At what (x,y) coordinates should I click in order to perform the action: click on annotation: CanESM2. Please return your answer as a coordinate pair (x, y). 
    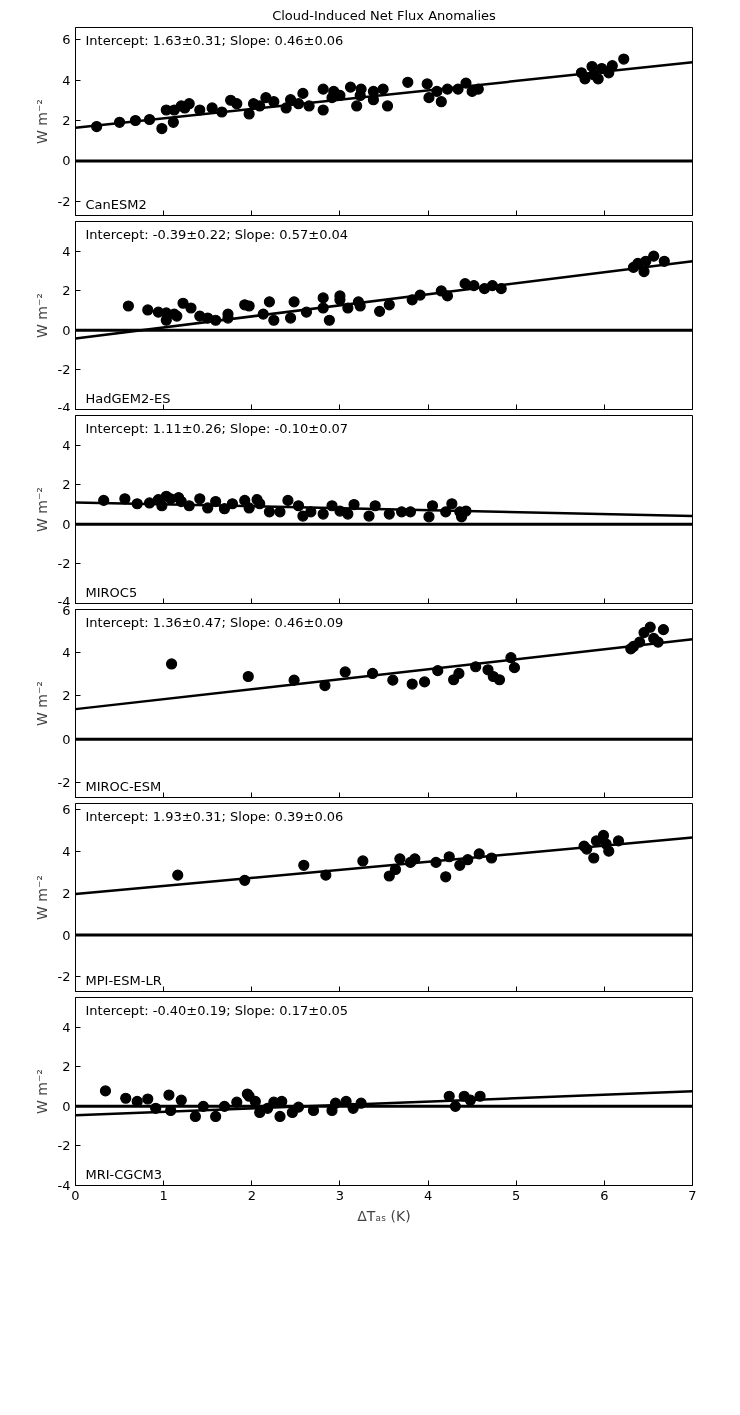
    Looking at the image, I should click on (116, 204).